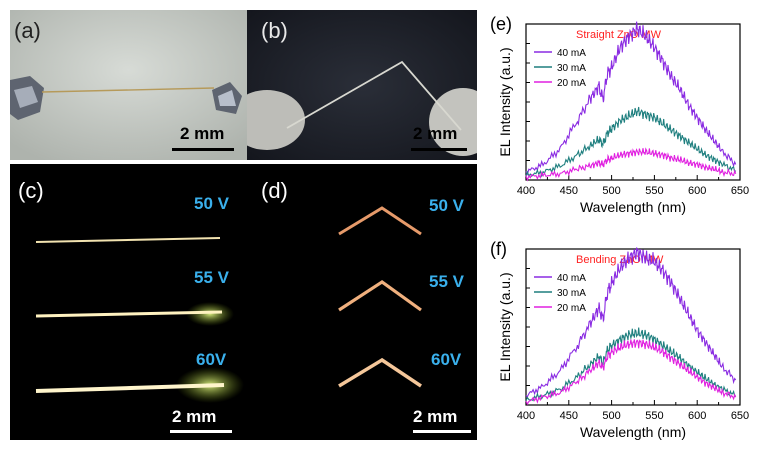 The width and height of the screenshot is (763, 455). What do you see at coordinates (211, 359) in the screenshot?
I see `voltage-label-c-60: 60V` at bounding box center [211, 359].